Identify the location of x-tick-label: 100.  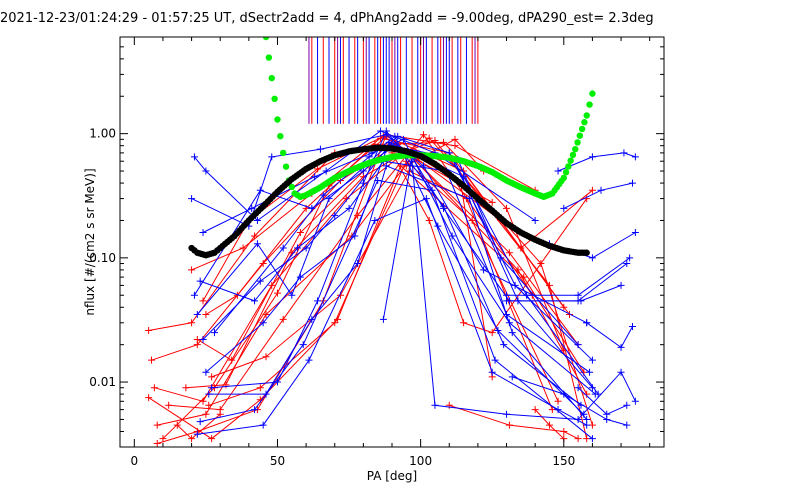
(420, 461).